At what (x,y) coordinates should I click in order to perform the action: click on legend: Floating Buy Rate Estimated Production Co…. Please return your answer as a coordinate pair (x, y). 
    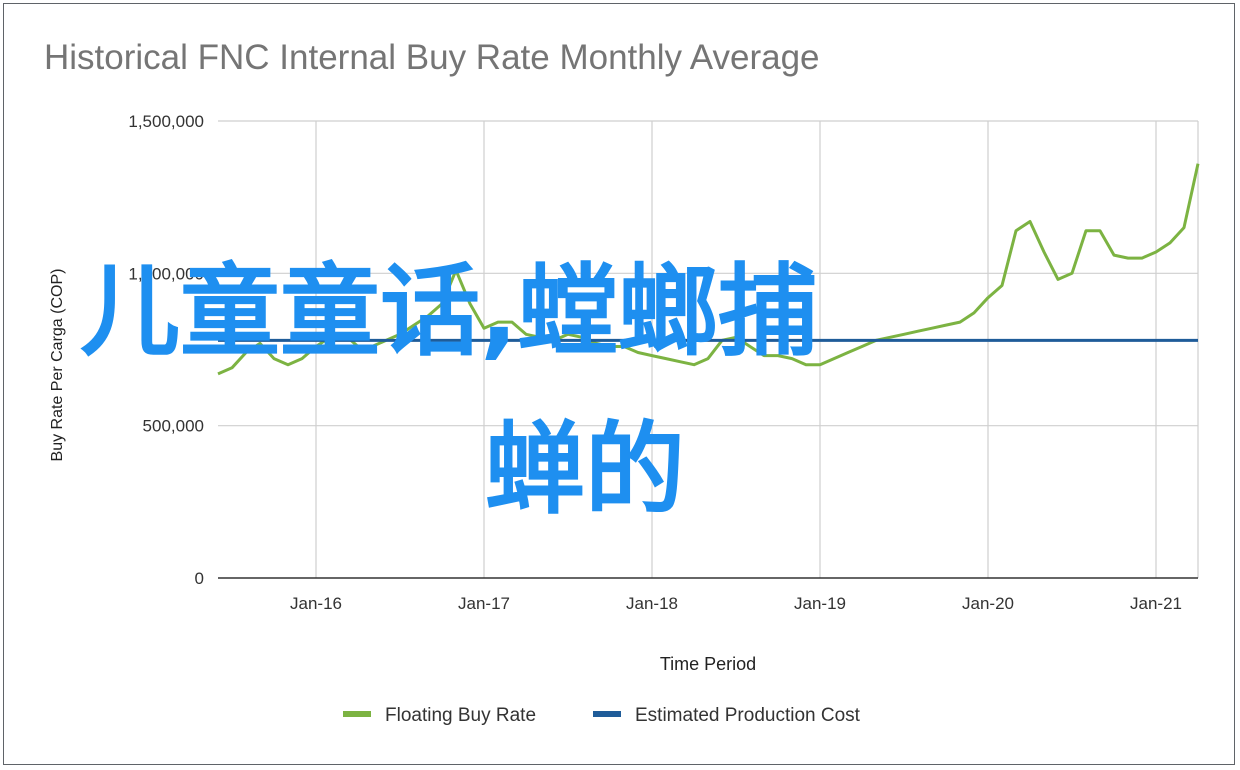
    Looking at the image, I should click on (602, 715).